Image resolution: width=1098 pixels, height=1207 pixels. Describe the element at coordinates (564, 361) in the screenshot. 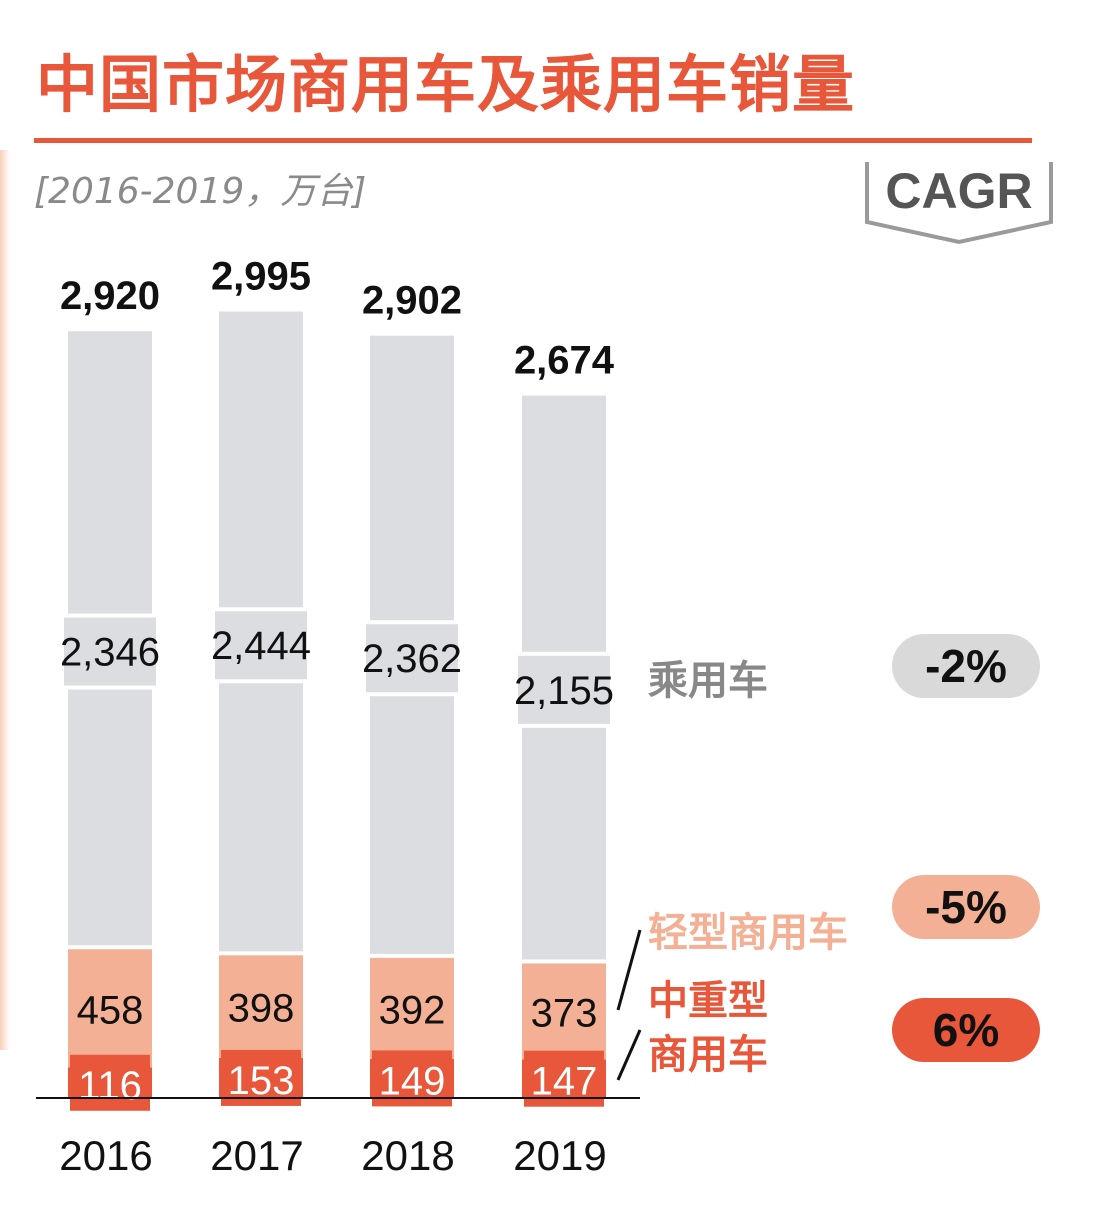

I see `total-label-2019: 2,674` at that location.